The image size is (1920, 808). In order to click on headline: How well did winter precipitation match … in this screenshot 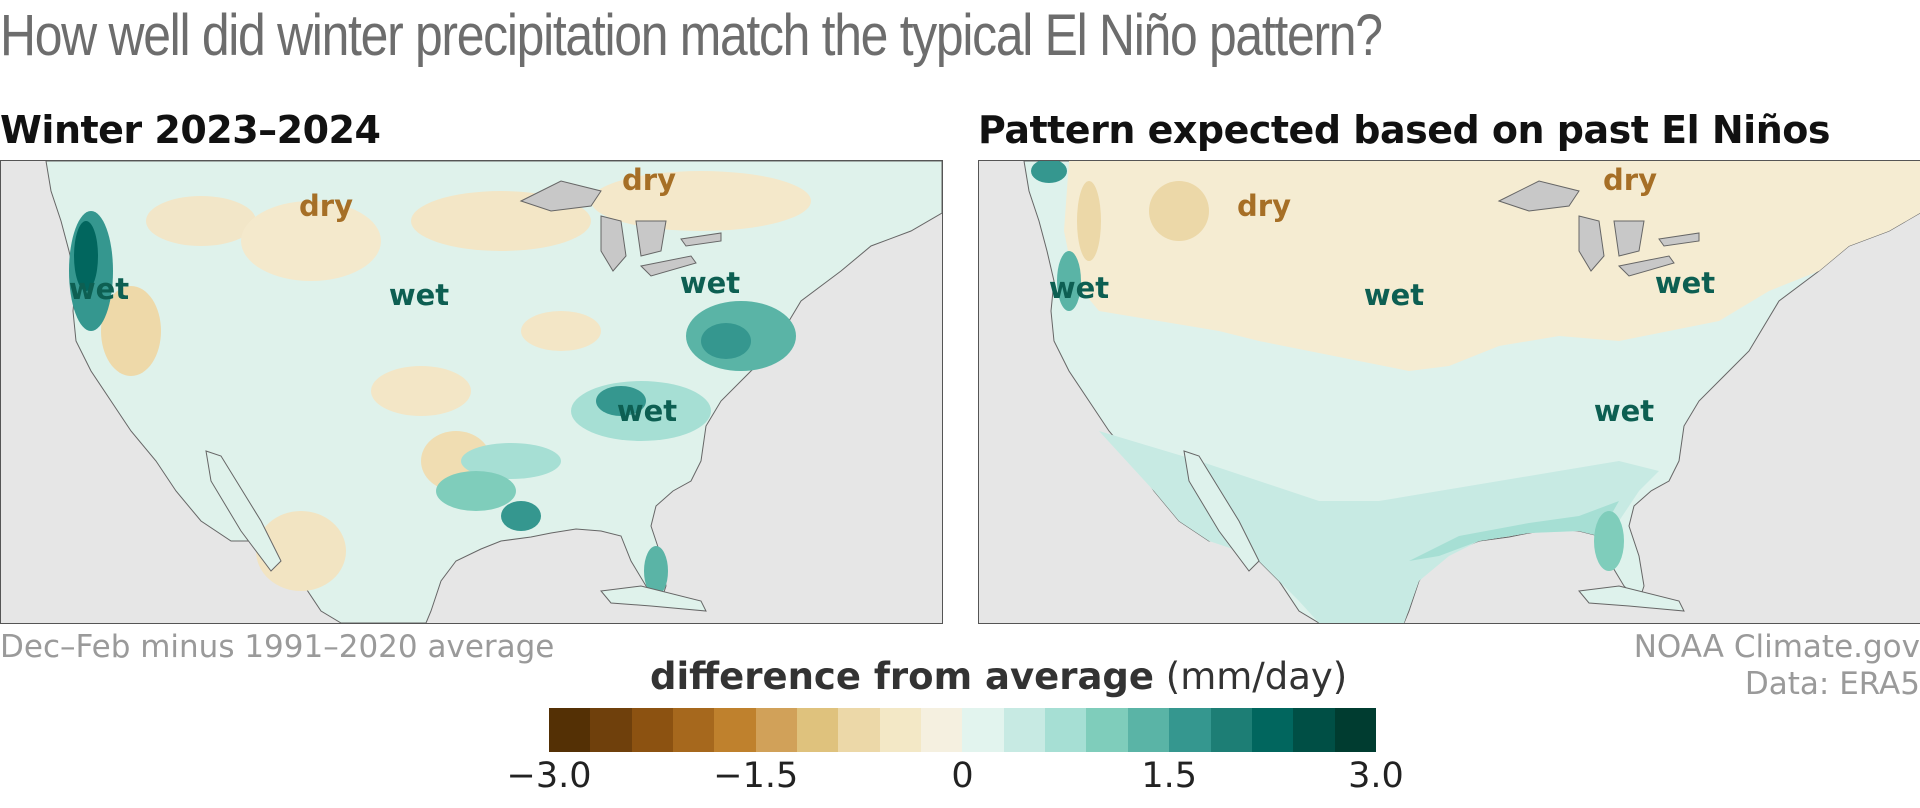, I will do `click(691, 35)`.